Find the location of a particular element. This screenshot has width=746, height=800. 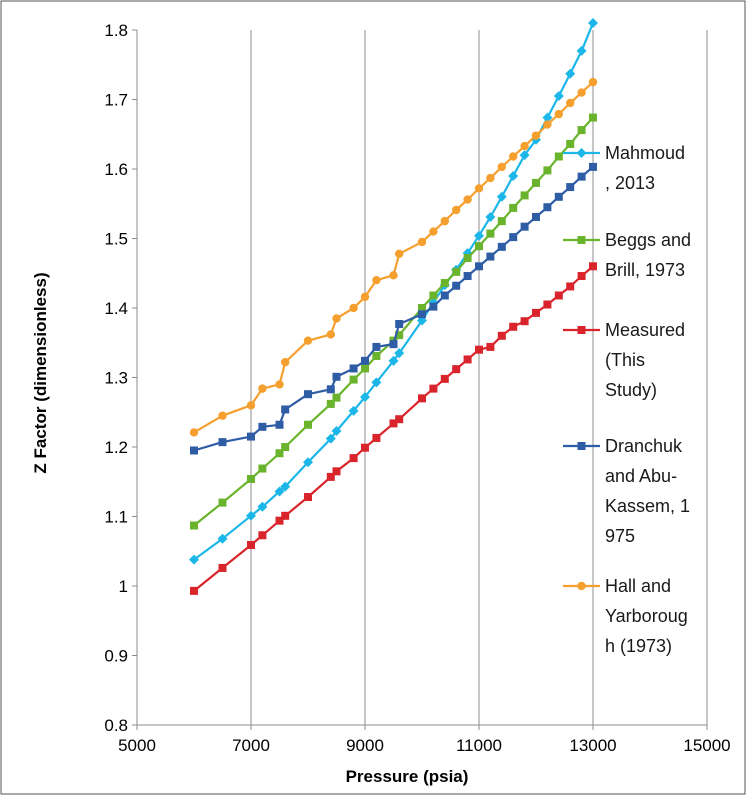

y-tick-label: 0.8 is located at coordinates (116, 725).